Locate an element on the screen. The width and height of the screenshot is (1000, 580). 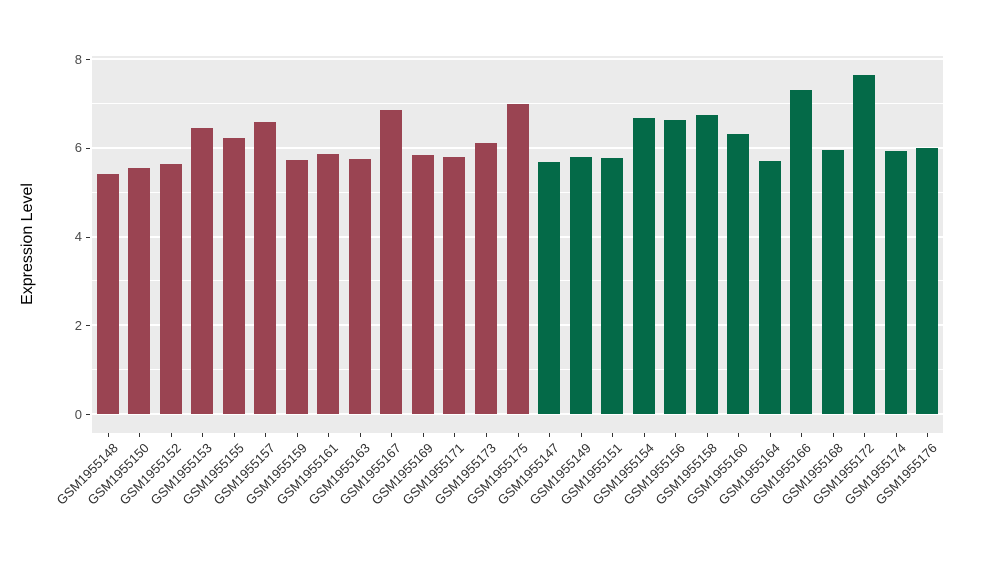
y-tick-label: 8 is located at coordinates (78, 59).